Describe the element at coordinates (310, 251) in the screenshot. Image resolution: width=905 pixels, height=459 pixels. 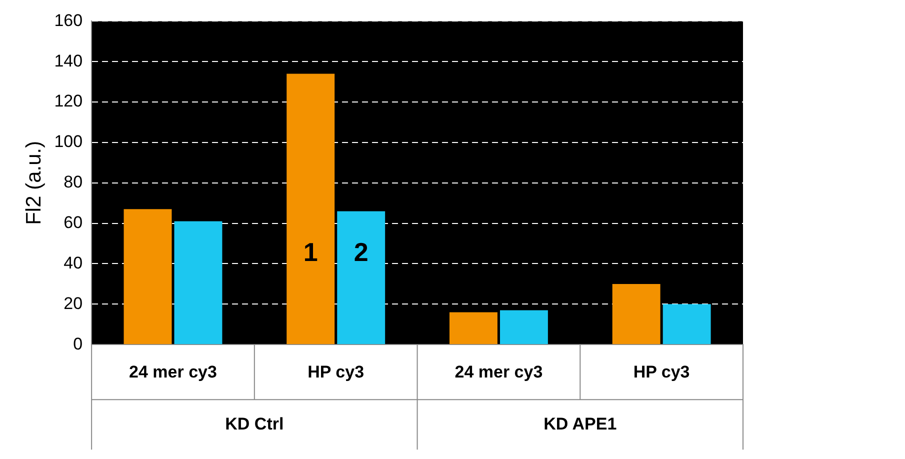
I see `annotation: 1` at that location.